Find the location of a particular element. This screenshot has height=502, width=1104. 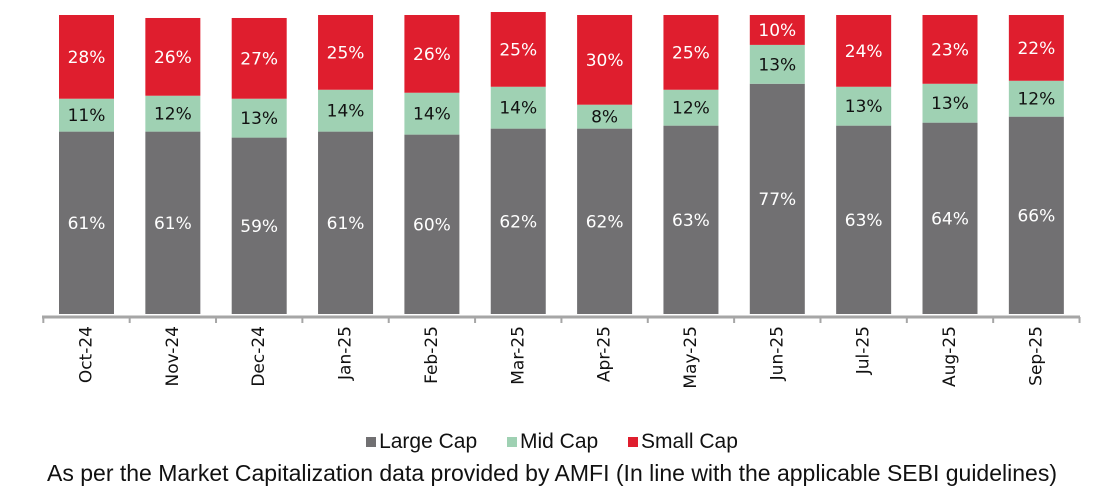

data-label-mid-cap-jul-25: 13% is located at coordinates (864, 107).